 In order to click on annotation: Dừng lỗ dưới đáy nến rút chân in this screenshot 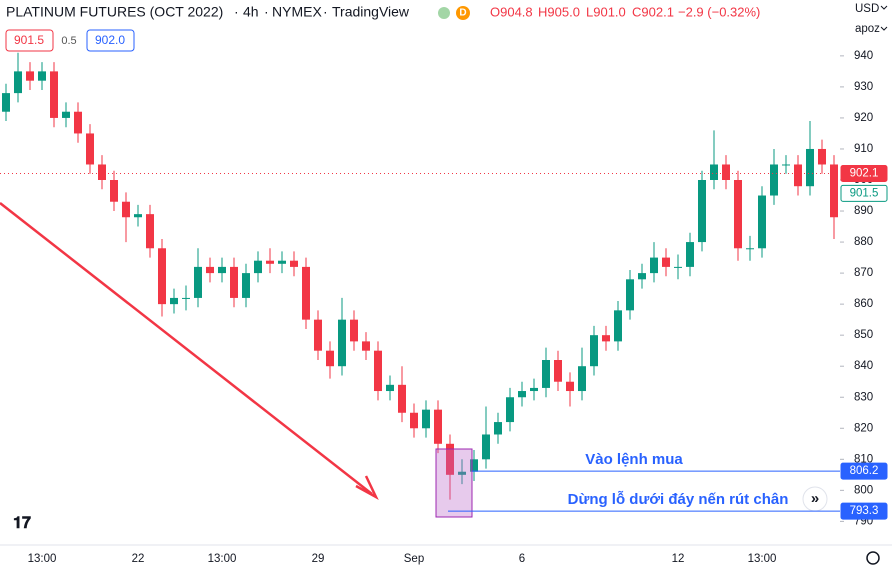, I will do `click(678, 499)`.